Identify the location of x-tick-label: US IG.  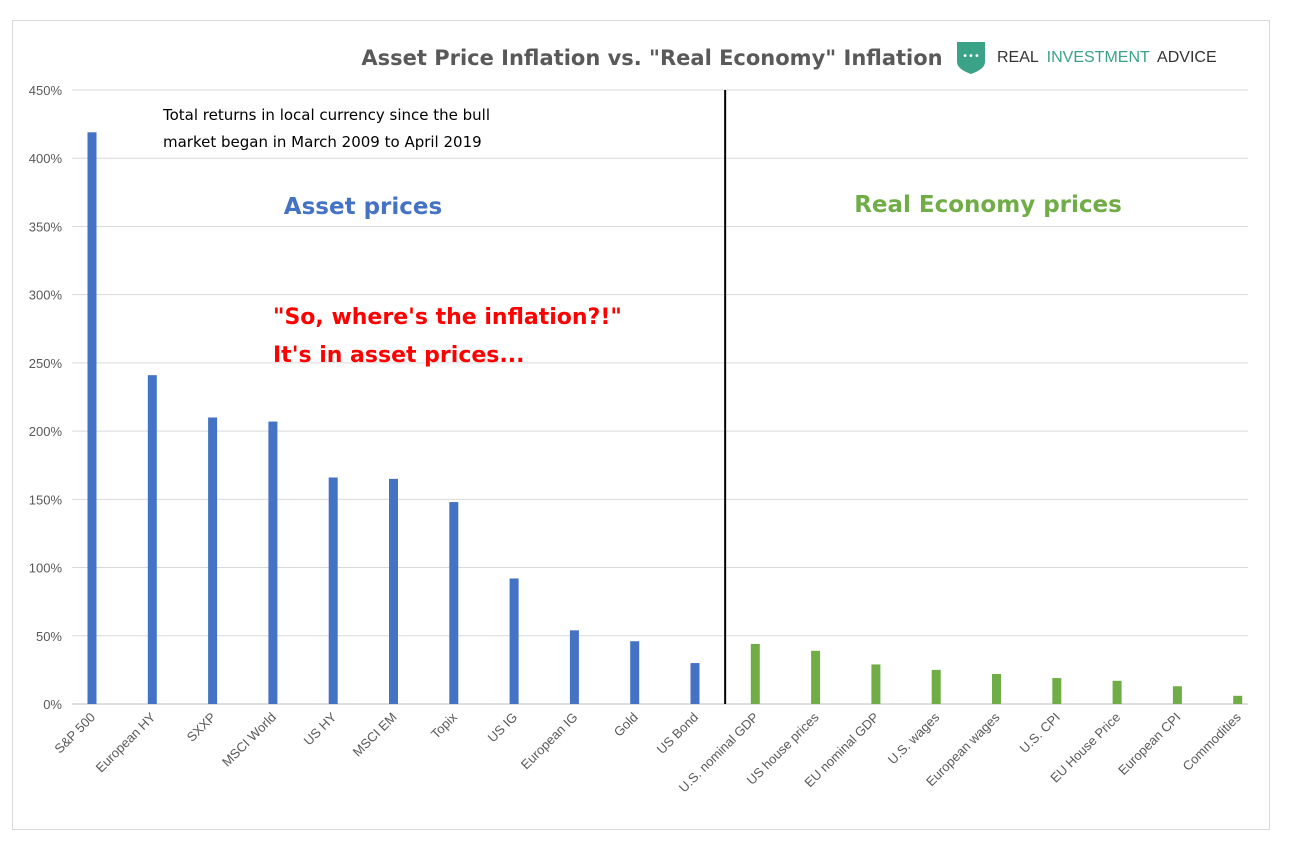
(503, 728).